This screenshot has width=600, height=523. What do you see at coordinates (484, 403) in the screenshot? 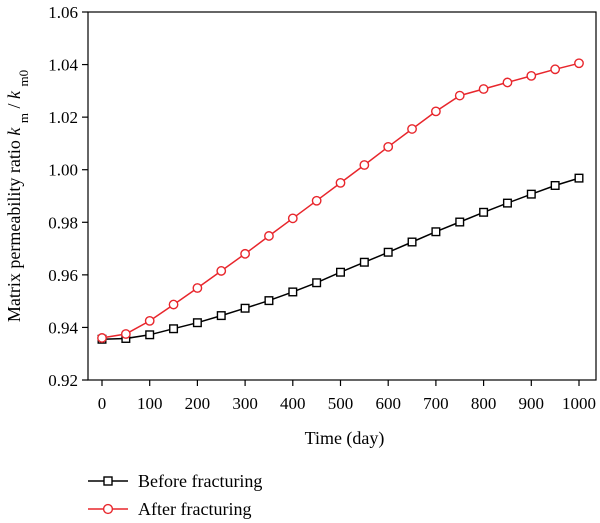
I see `x-tick-label: 800` at bounding box center [484, 403].